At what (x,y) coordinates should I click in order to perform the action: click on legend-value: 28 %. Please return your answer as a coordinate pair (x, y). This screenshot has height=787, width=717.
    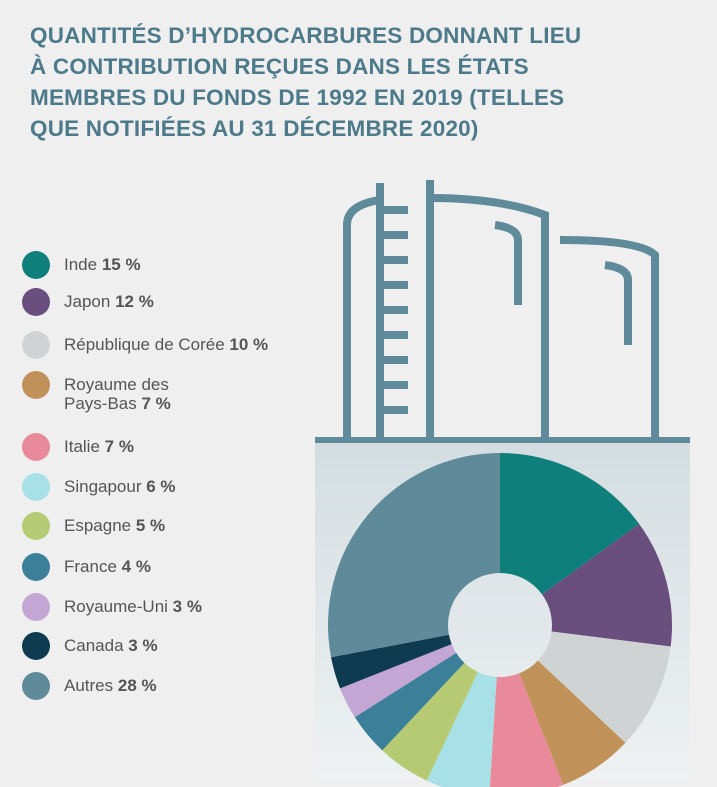
    Looking at the image, I should click on (137, 685).